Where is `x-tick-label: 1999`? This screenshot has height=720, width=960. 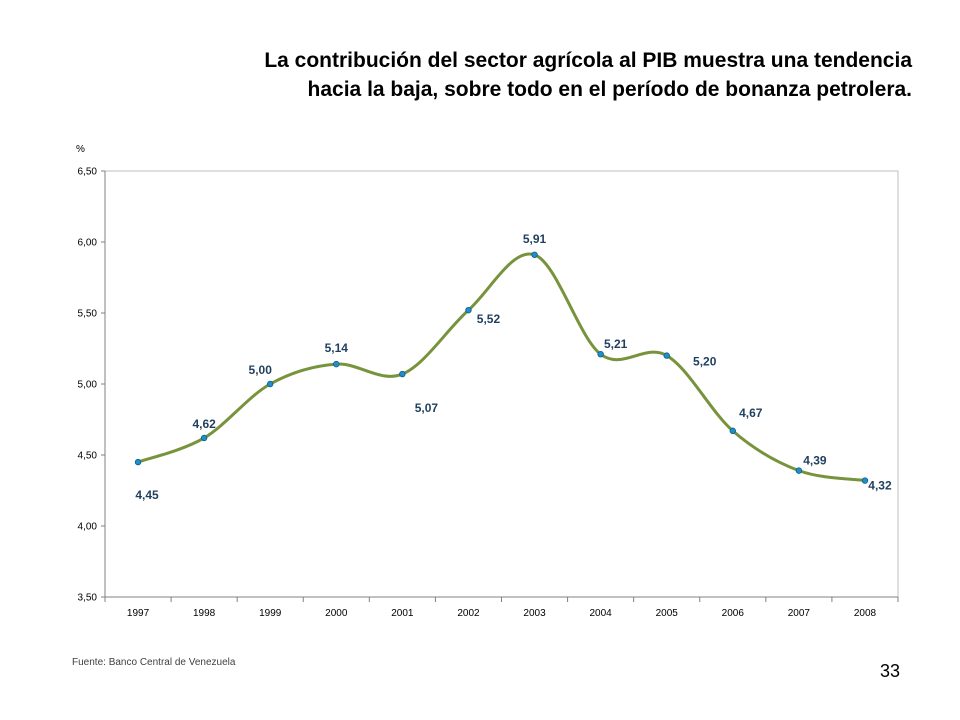
x-tick-label: 1999 is located at coordinates (270, 613).